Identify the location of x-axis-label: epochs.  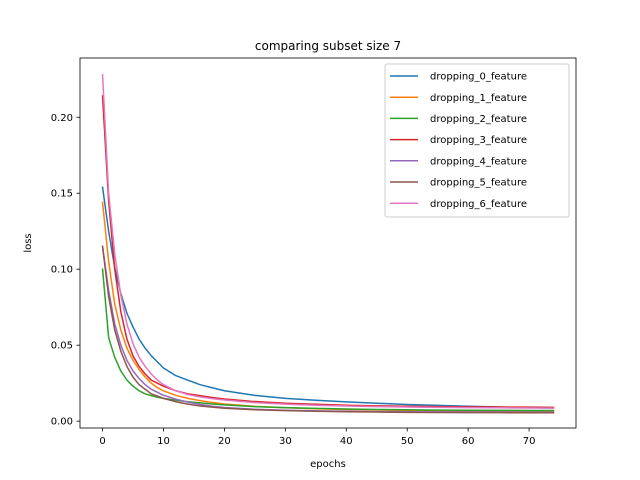
(328, 464).